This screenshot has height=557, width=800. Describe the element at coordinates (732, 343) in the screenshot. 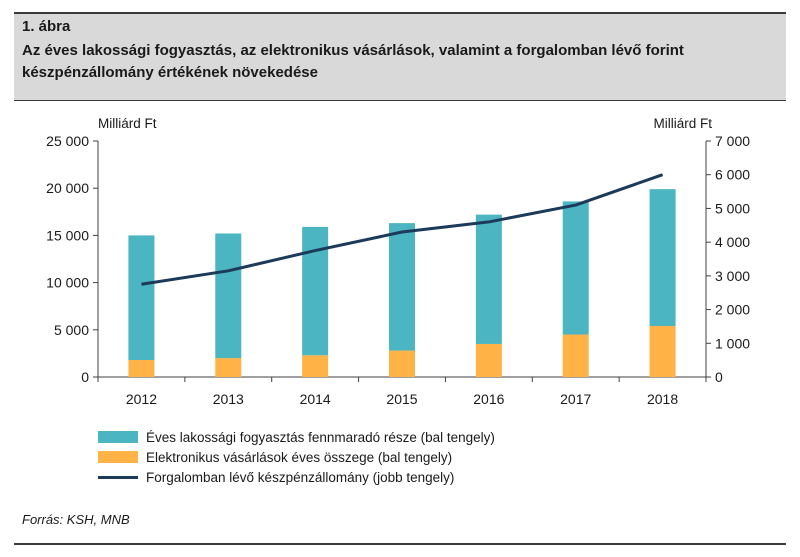

I see `right-tick-label: 1 000` at that location.